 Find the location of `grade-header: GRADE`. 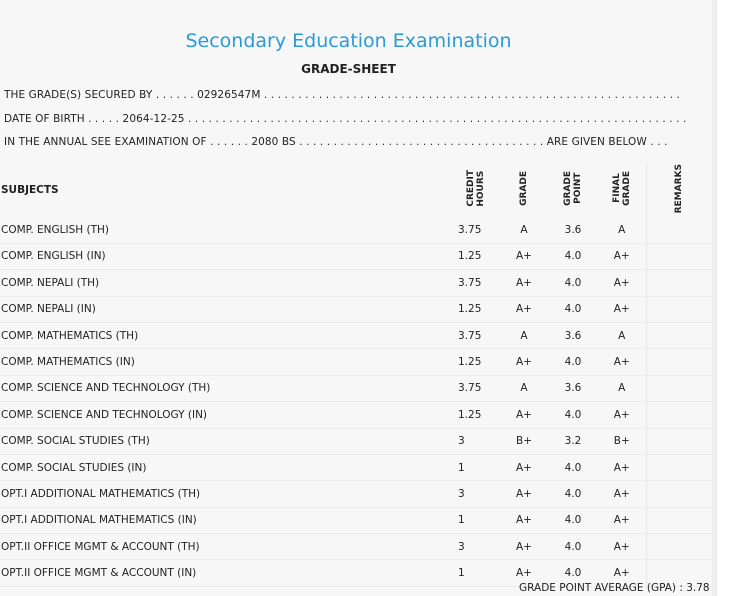

grade-header: GRADE is located at coordinates (524, 189).